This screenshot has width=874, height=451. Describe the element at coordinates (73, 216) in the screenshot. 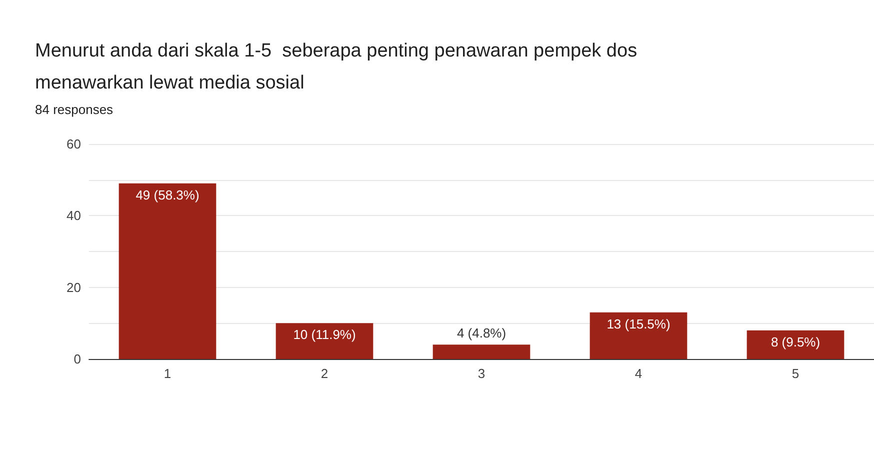

I see `y-tick-label: 40` at that location.